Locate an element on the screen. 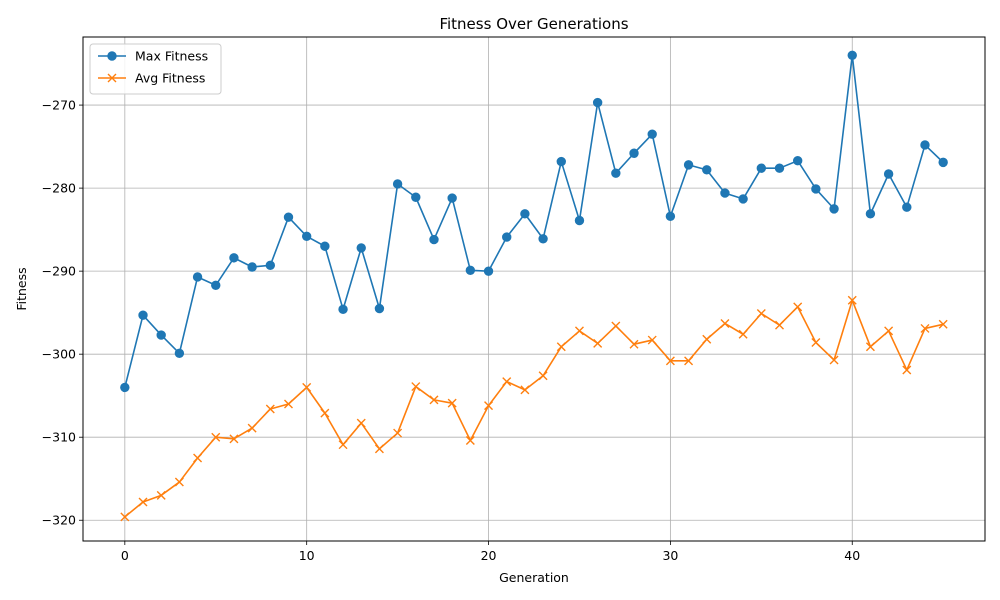  legend-item-max-fitness: Max Fitness is located at coordinates (153, 56).